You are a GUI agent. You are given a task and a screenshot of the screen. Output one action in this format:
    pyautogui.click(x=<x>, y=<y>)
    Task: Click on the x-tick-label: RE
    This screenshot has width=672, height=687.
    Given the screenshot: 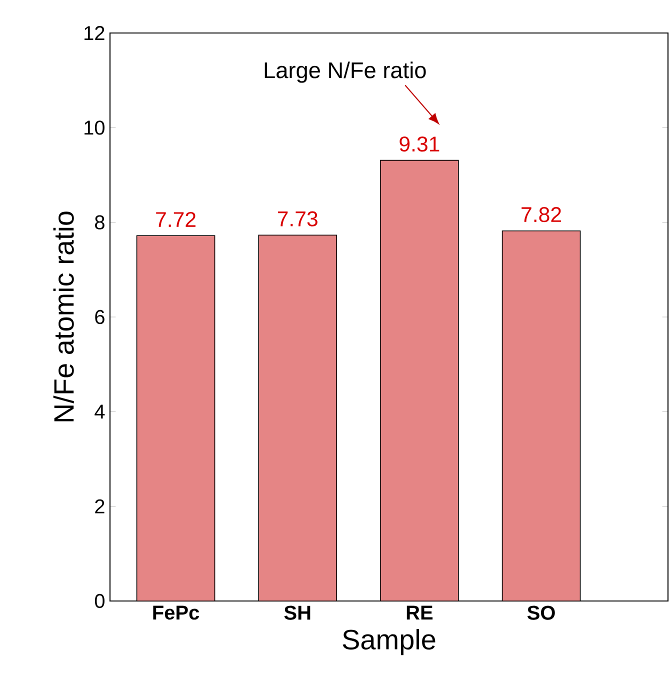 What is the action you would take?
    pyautogui.click(x=419, y=613)
    